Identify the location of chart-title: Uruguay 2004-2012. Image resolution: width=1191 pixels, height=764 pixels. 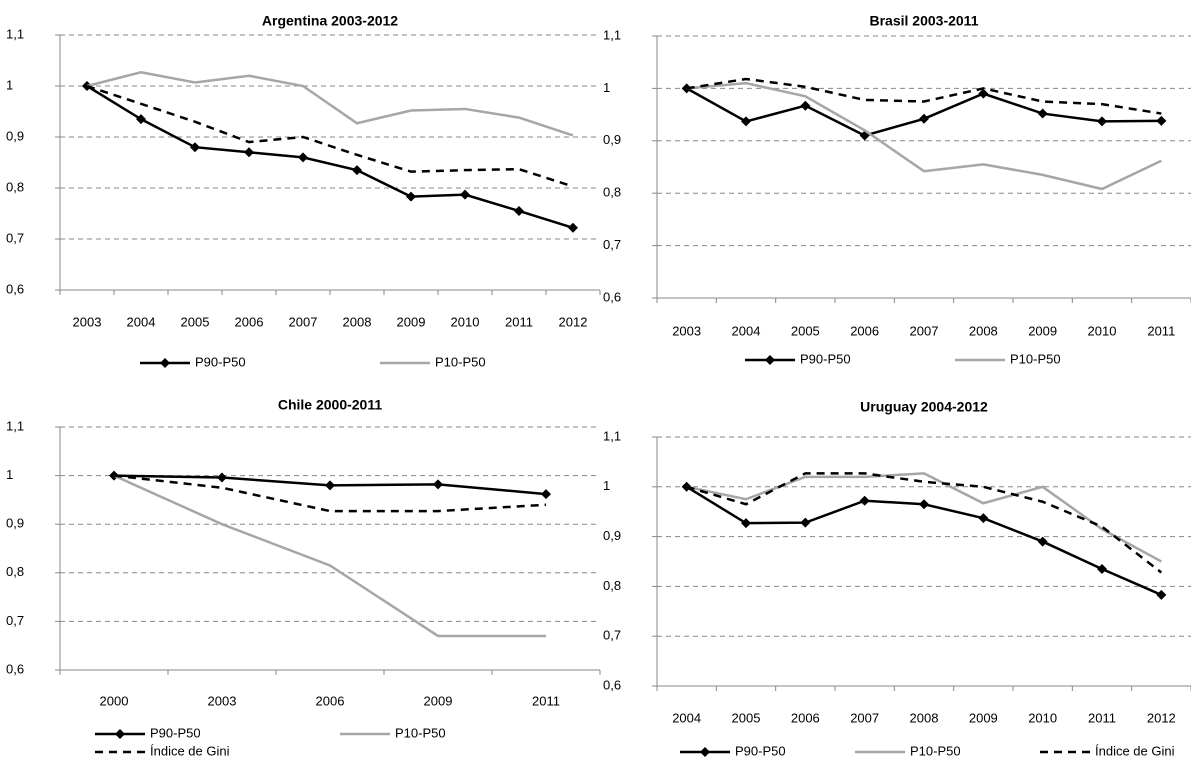
(924, 407).